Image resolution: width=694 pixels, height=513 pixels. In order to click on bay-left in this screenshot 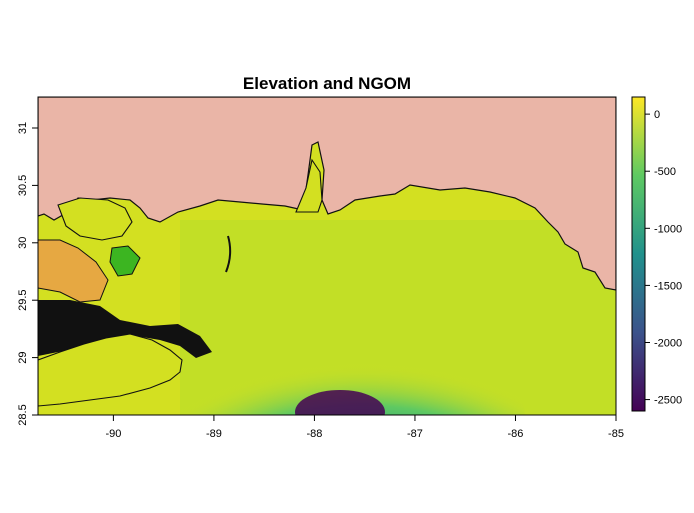, I will do `click(95, 219)`.